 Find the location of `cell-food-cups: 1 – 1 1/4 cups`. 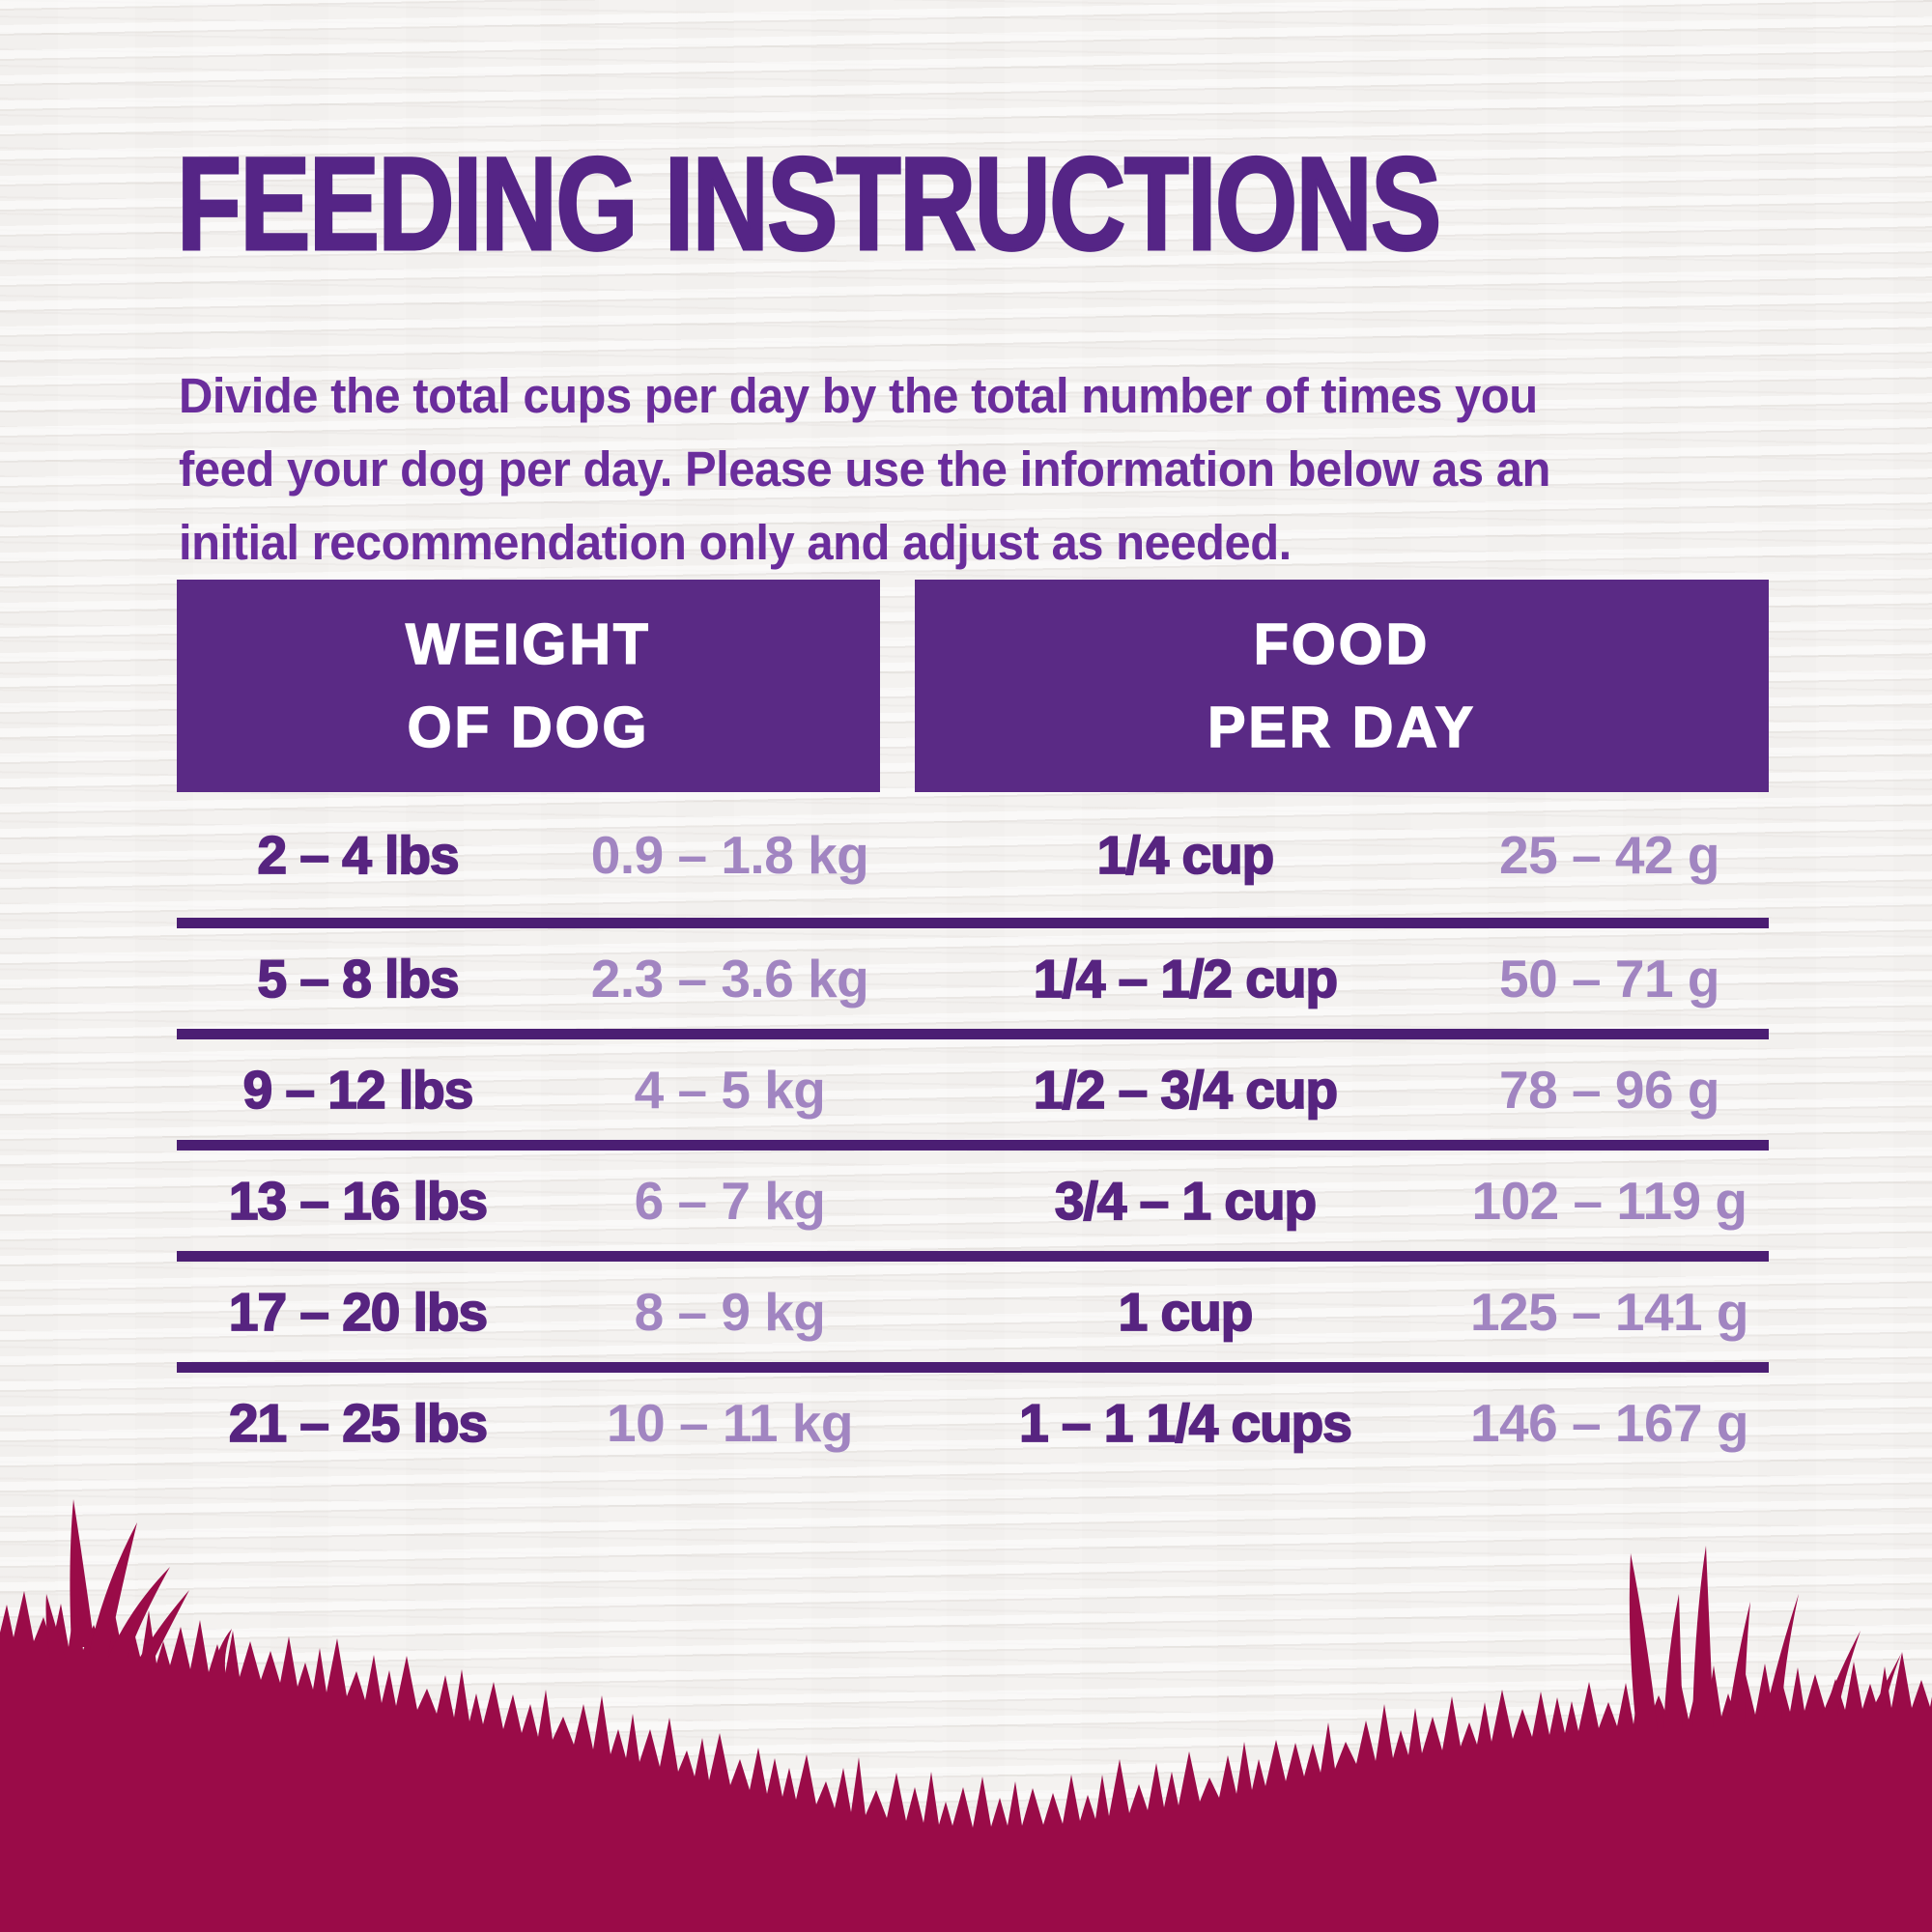

cell-food-cups: 1 – 1 1/4 cups is located at coordinates (1185, 1423).